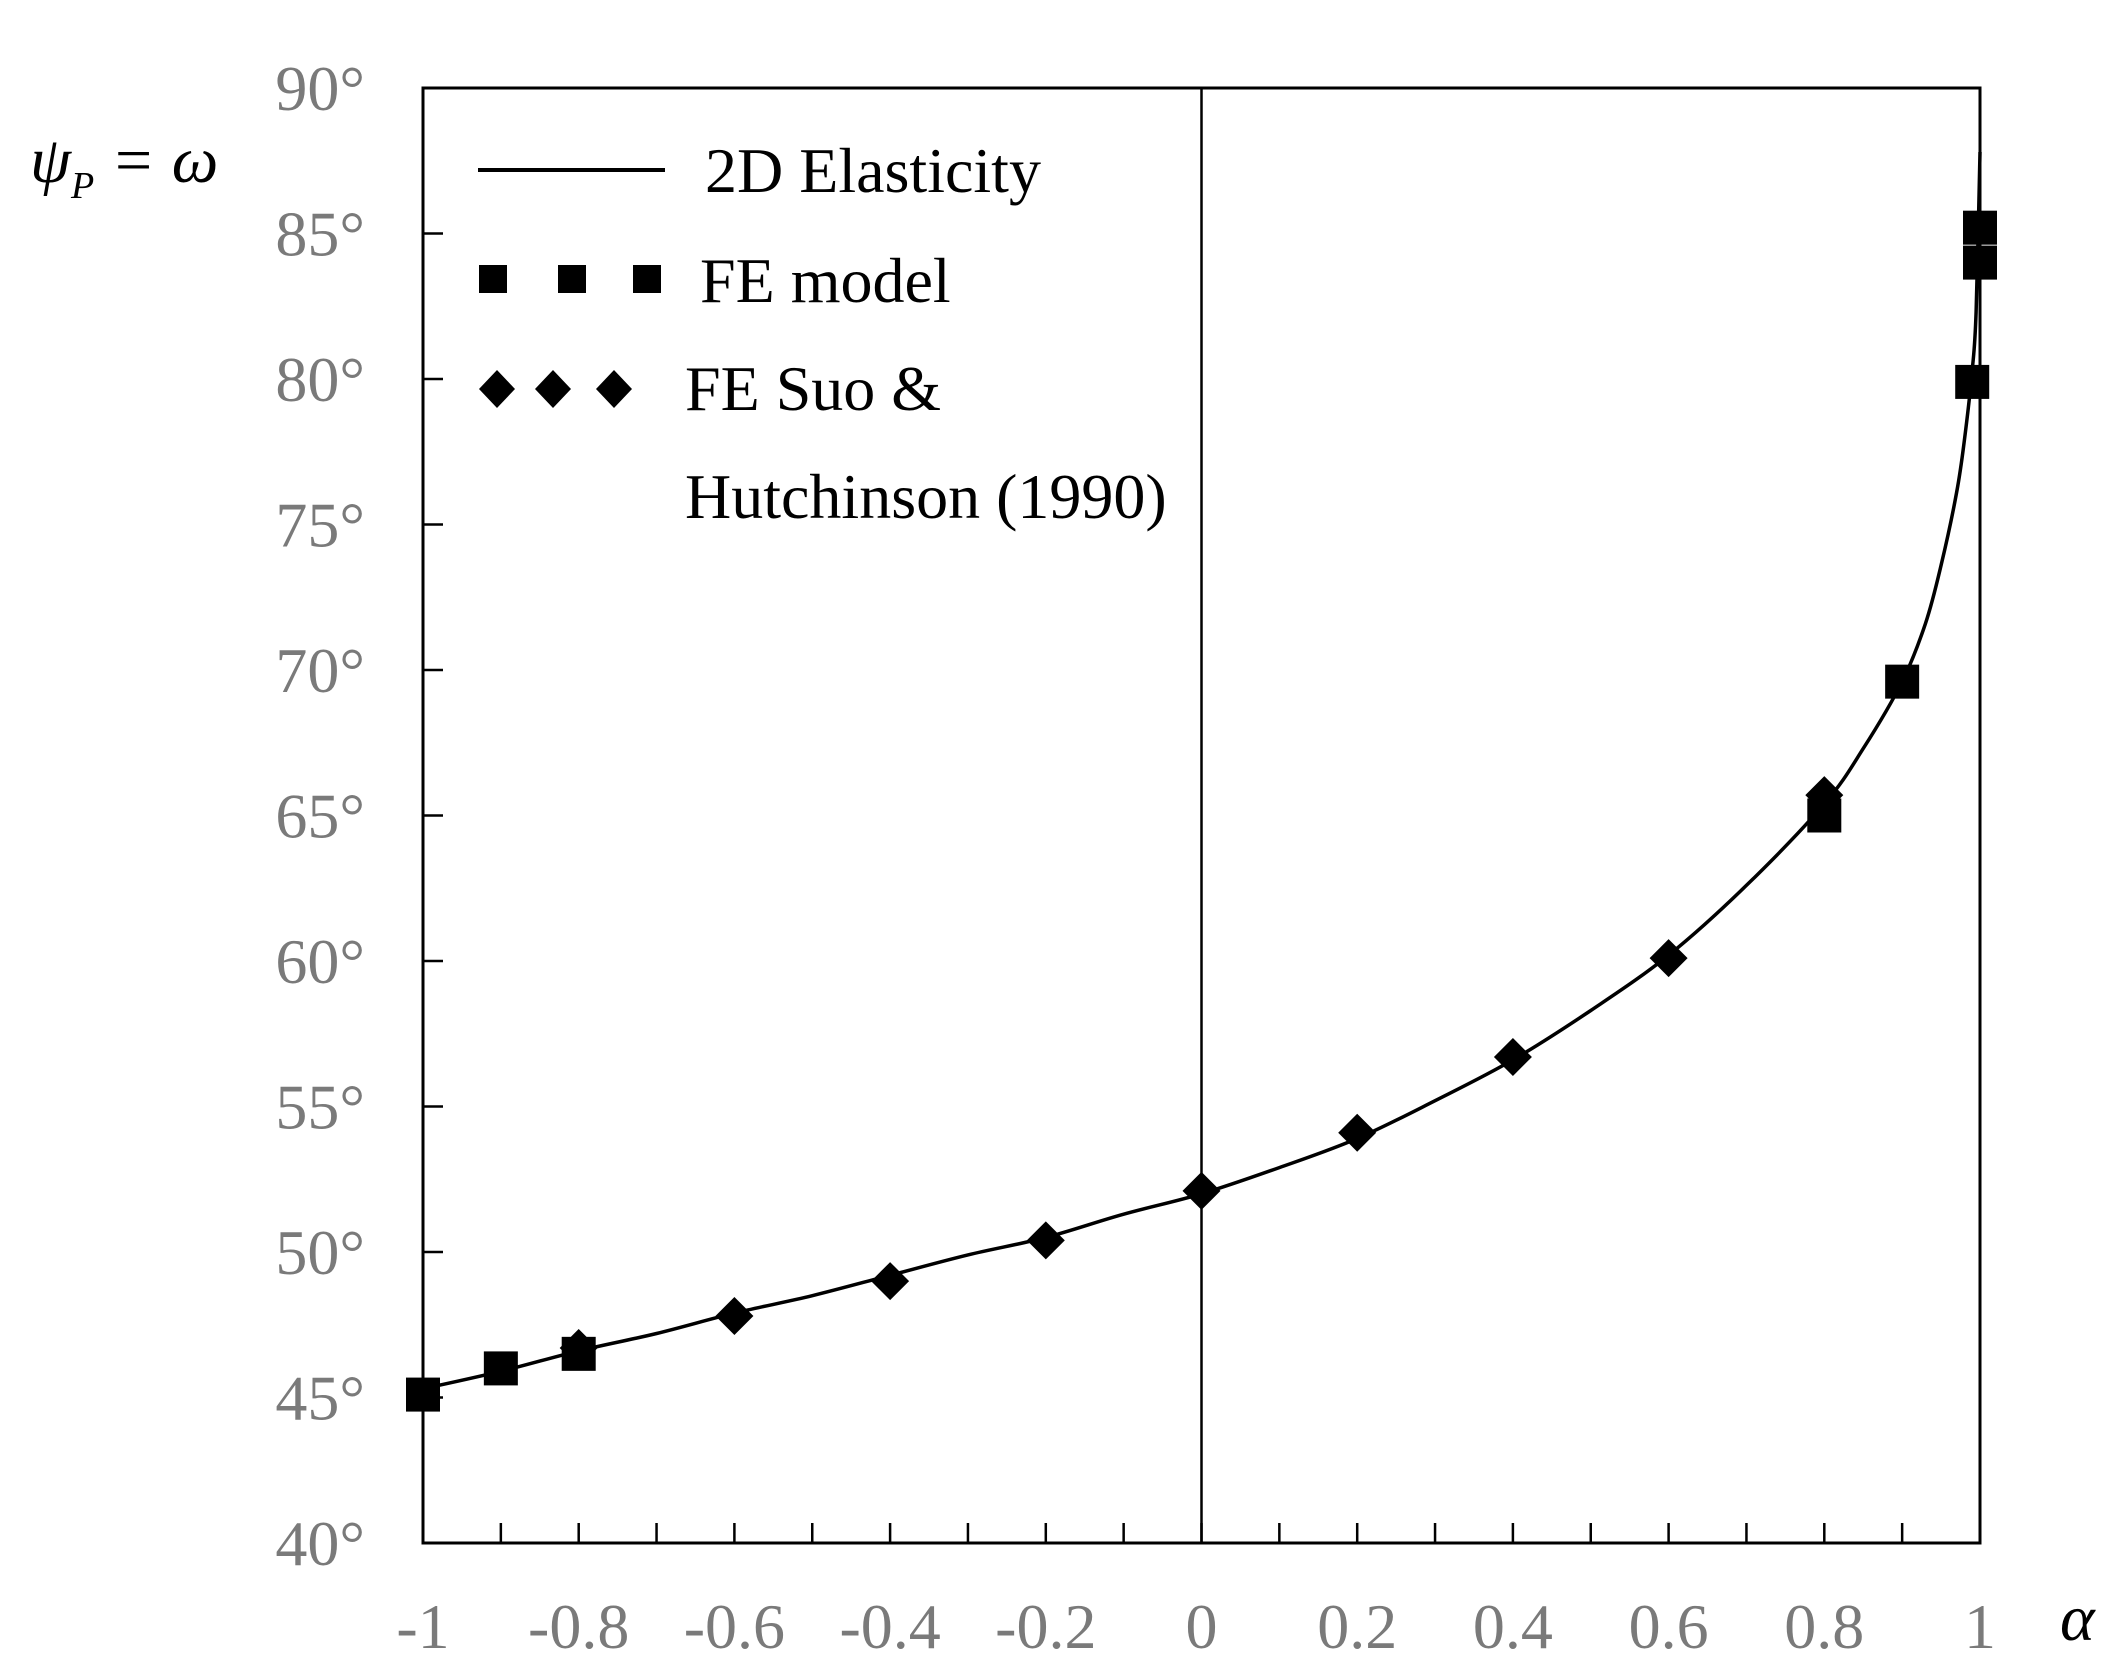 The image size is (2125, 1673). Describe the element at coordinates (320, 525) in the screenshot. I see `y-tick-label: 75°` at that location.